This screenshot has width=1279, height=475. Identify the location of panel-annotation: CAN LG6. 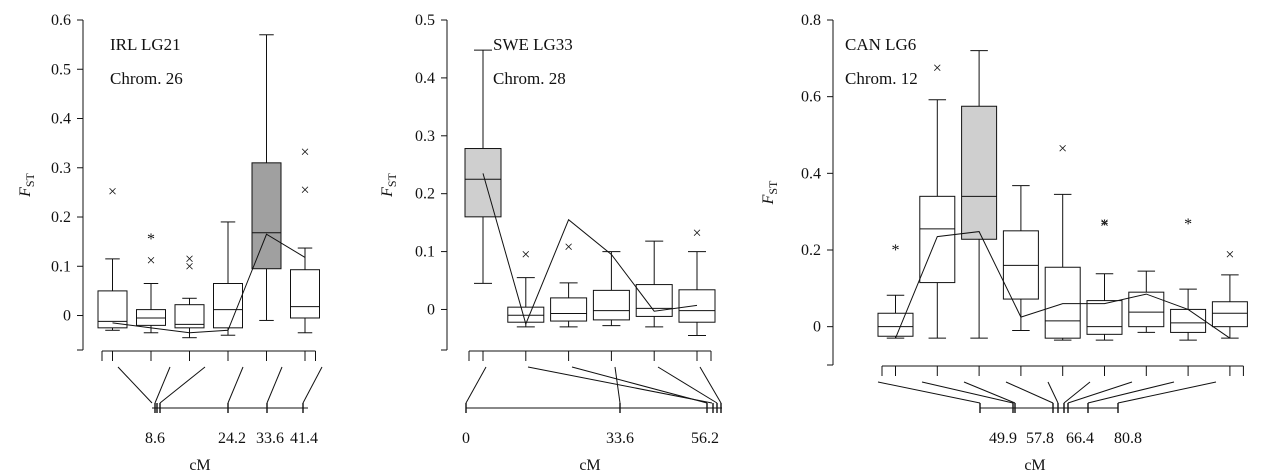
(880, 44).